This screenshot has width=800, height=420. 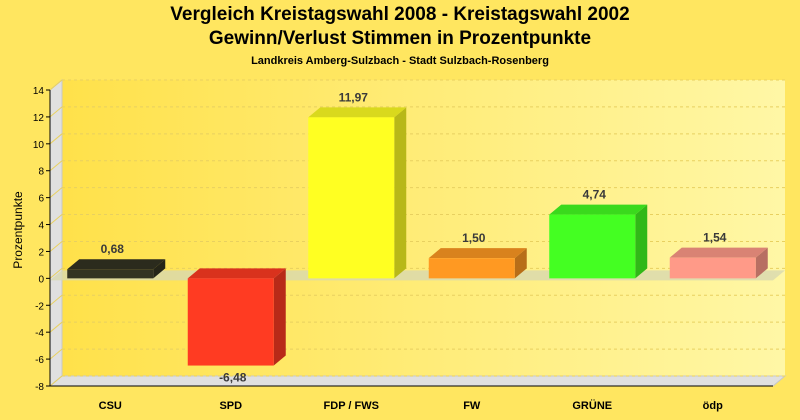 I want to click on y-tick-label: 4, so click(x=41, y=226).